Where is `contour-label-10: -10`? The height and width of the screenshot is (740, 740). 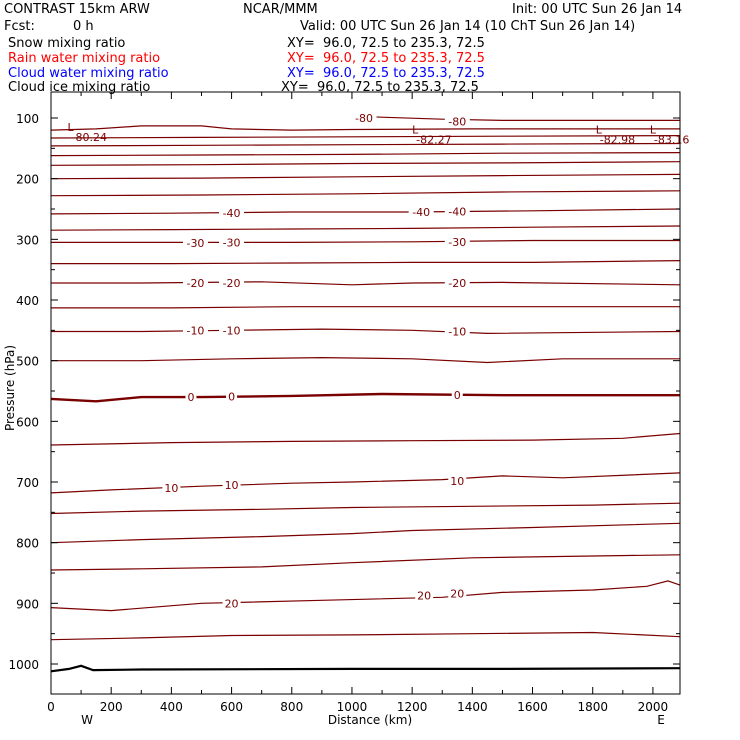 contour-label-10: -10 is located at coordinates (232, 330).